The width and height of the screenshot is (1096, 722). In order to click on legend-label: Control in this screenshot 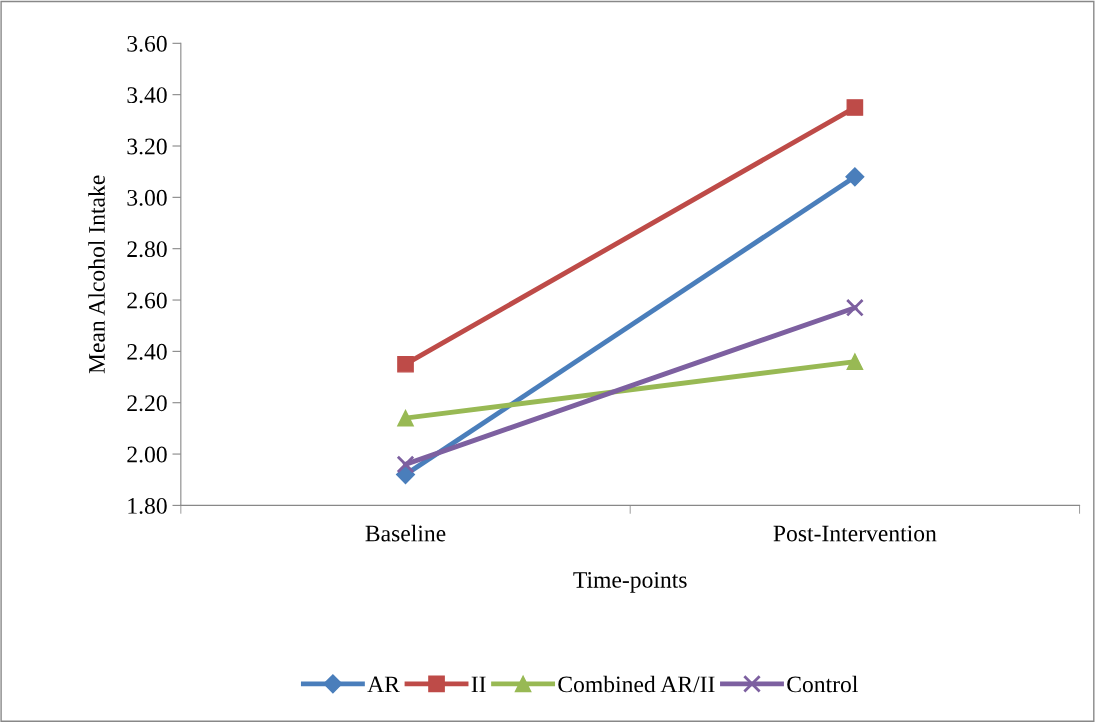, I will do `click(822, 684)`.